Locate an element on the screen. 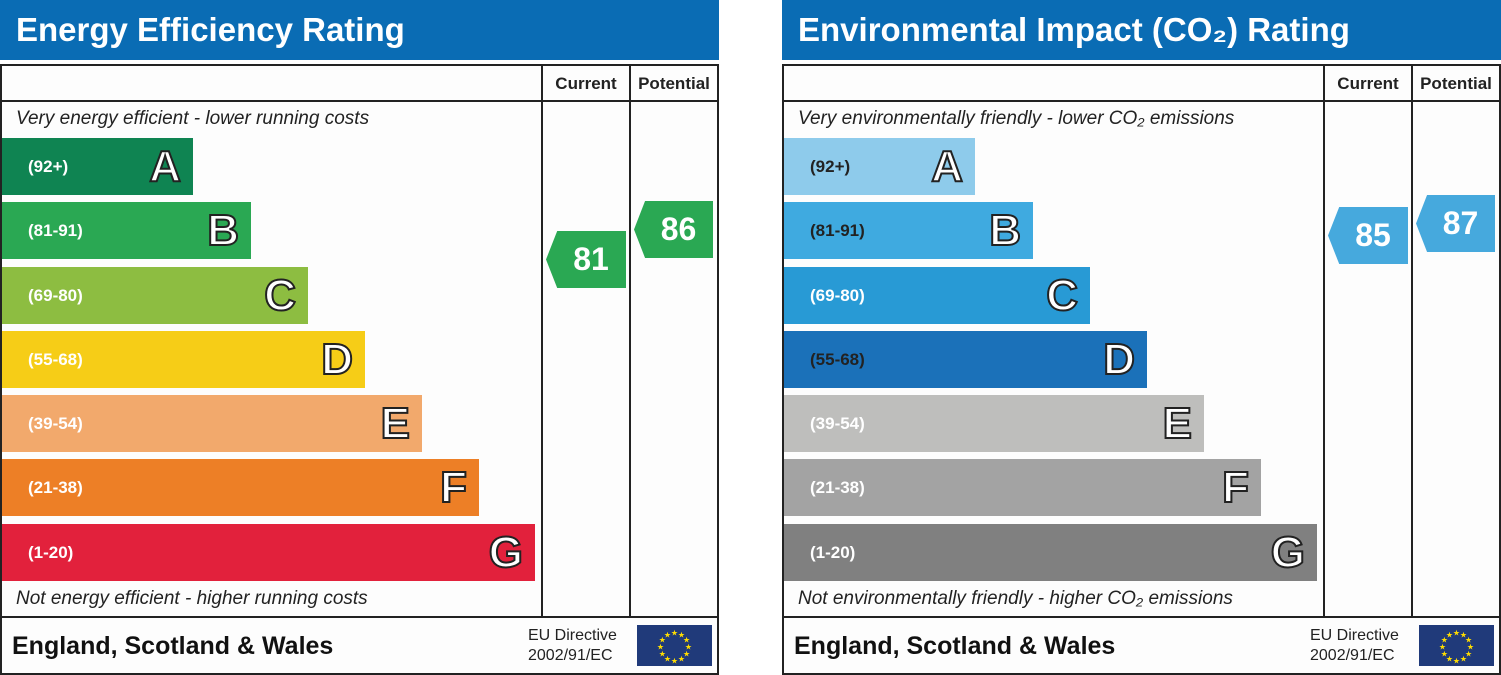  potential-rating-arrow: 86 is located at coordinates (673, 229).